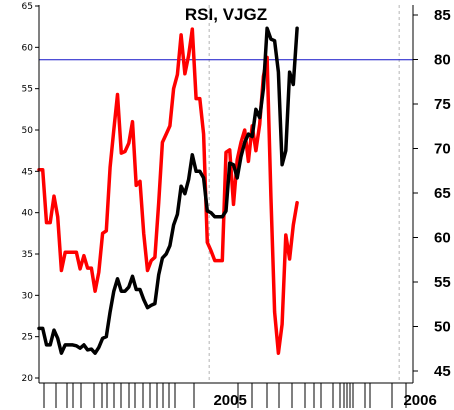  Describe the element at coordinates (28, 48) in the screenshot. I see `left-tick-label: 60` at that location.